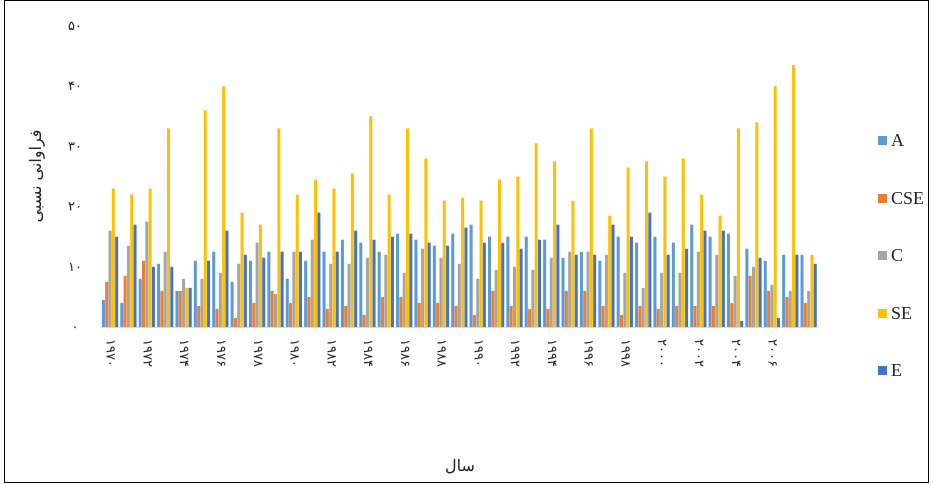 This screenshot has height=485, width=933. I want to click on bar-se-1978, so click(260, 275).